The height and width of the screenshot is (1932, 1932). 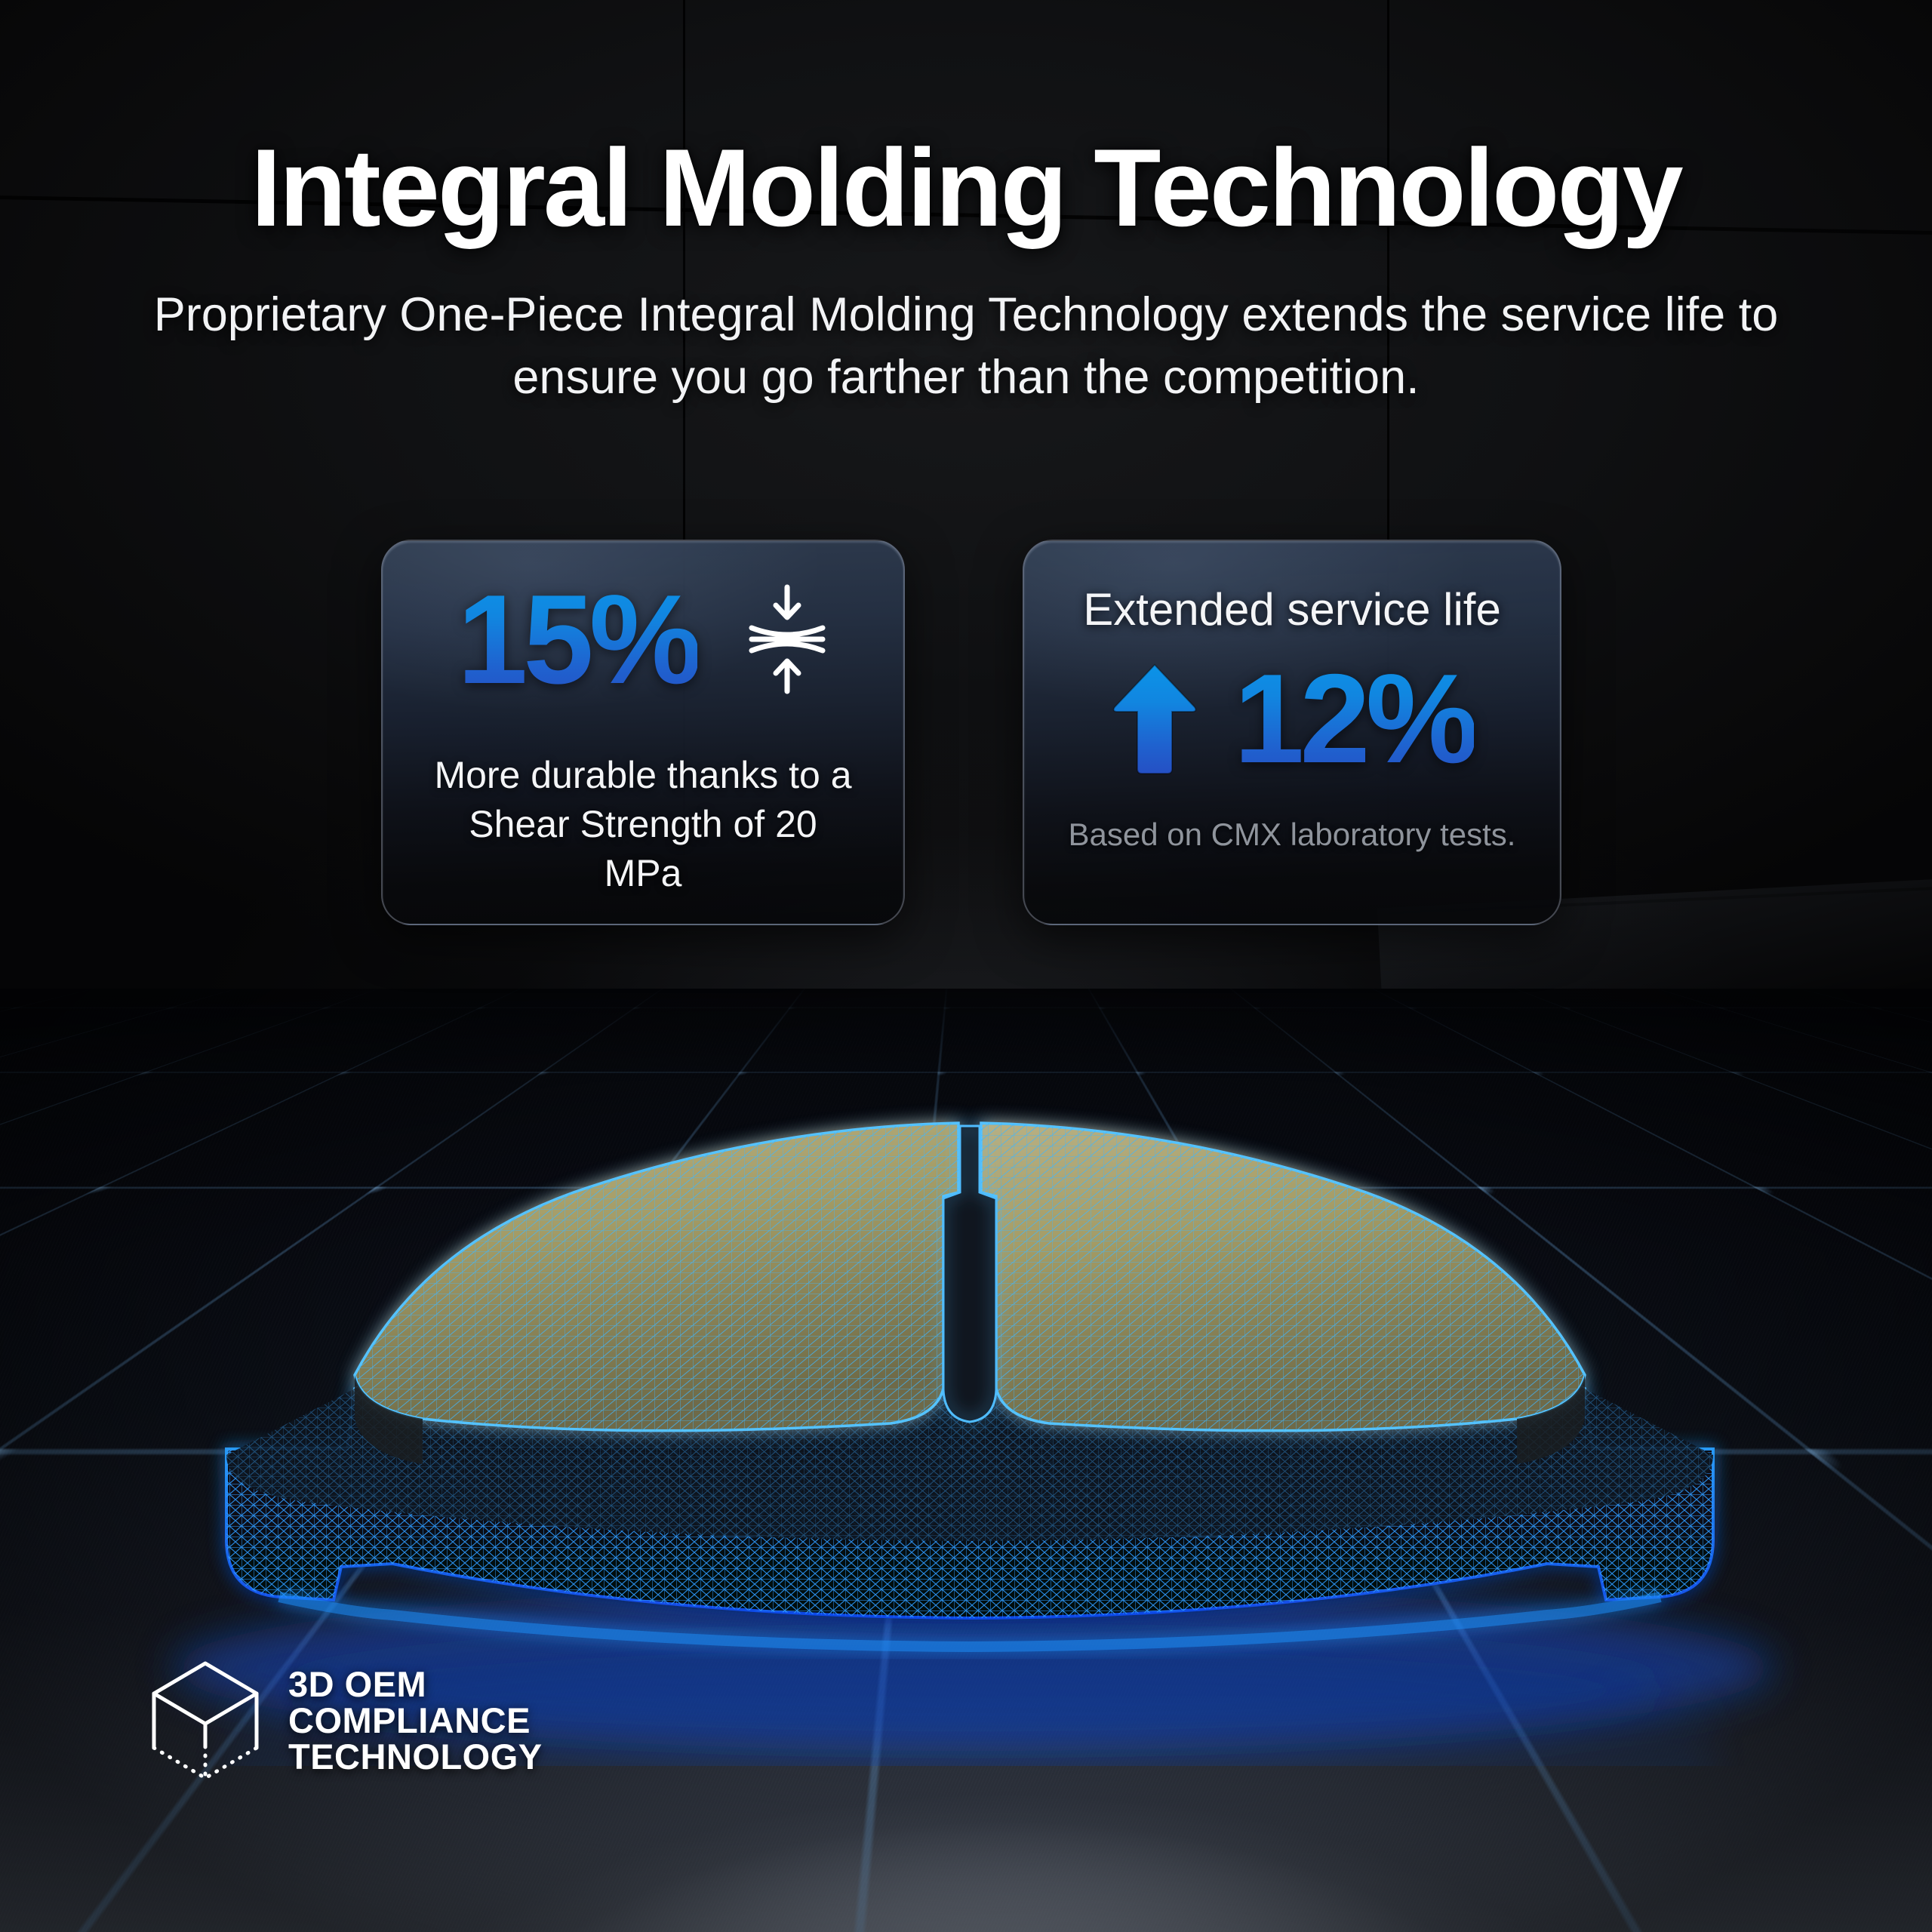 What do you see at coordinates (1355, 718) in the screenshot?
I see `stat-value-service-life: 12%` at bounding box center [1355, 718].